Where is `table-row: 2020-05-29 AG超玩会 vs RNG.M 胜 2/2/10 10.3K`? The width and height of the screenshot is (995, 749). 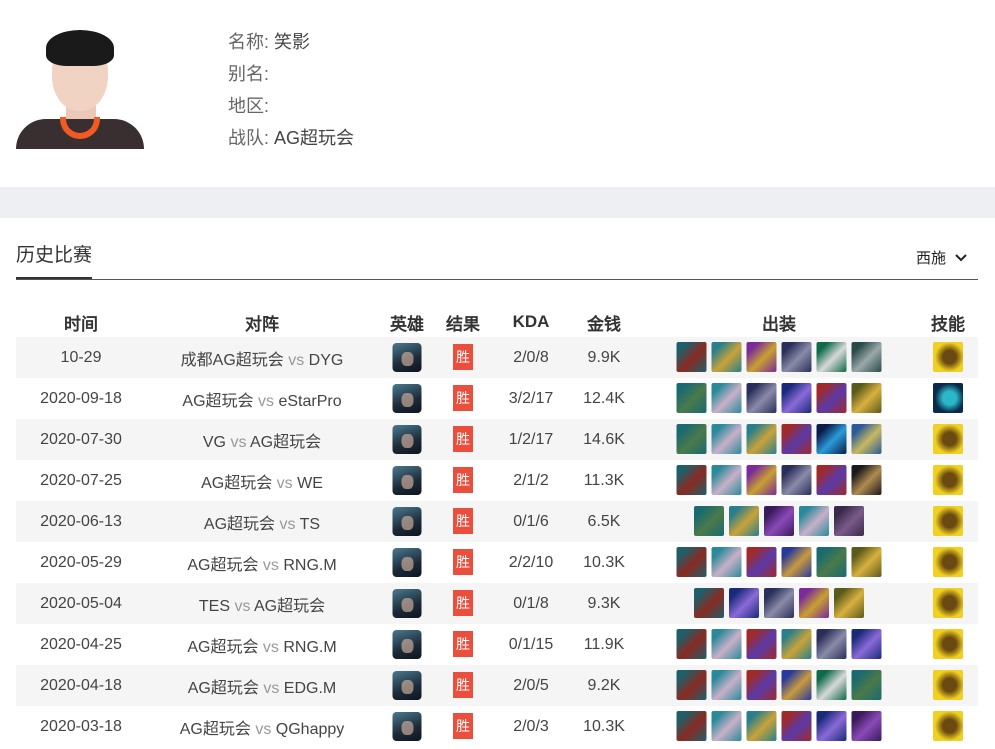 table-row: 2020-05-29 AG超玩会 vs RNG.M 胜 2/2/10 10.3K is located at coordinates (497, 562).